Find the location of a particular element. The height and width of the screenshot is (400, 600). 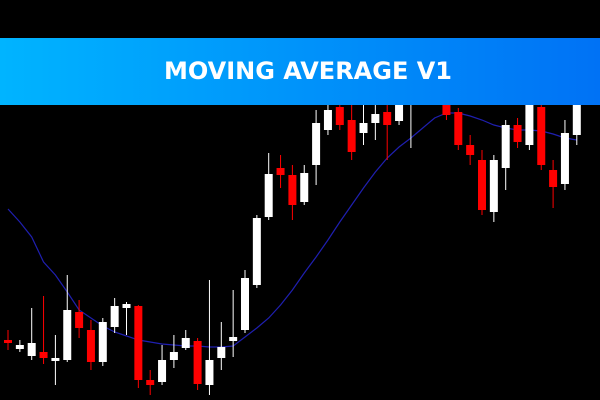

chart-title: MOVING AVERAGE V1 is located at coordinates (308, 71).